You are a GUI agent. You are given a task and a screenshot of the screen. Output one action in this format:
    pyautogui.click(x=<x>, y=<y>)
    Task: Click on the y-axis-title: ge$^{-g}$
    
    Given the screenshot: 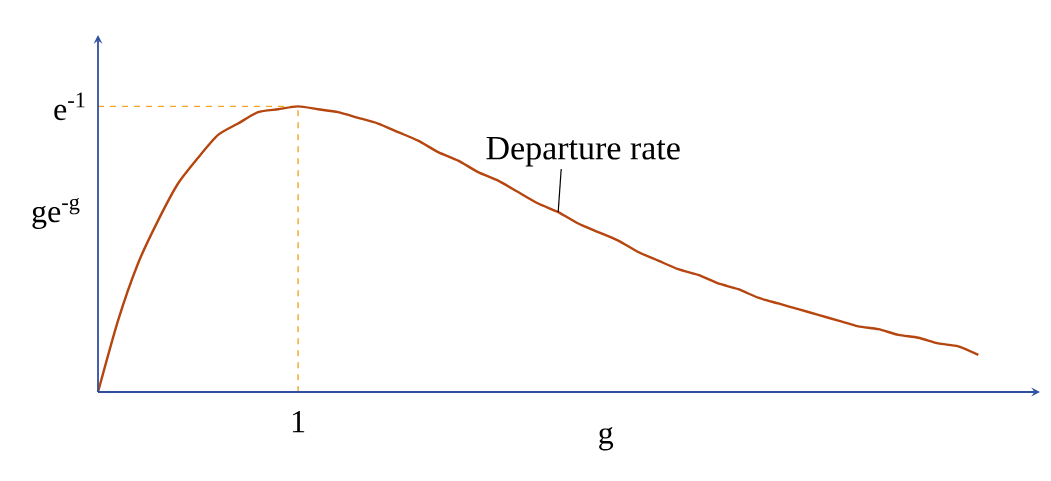 What is the action you would take?
    pyautogui.click(x=56, y=213)
    